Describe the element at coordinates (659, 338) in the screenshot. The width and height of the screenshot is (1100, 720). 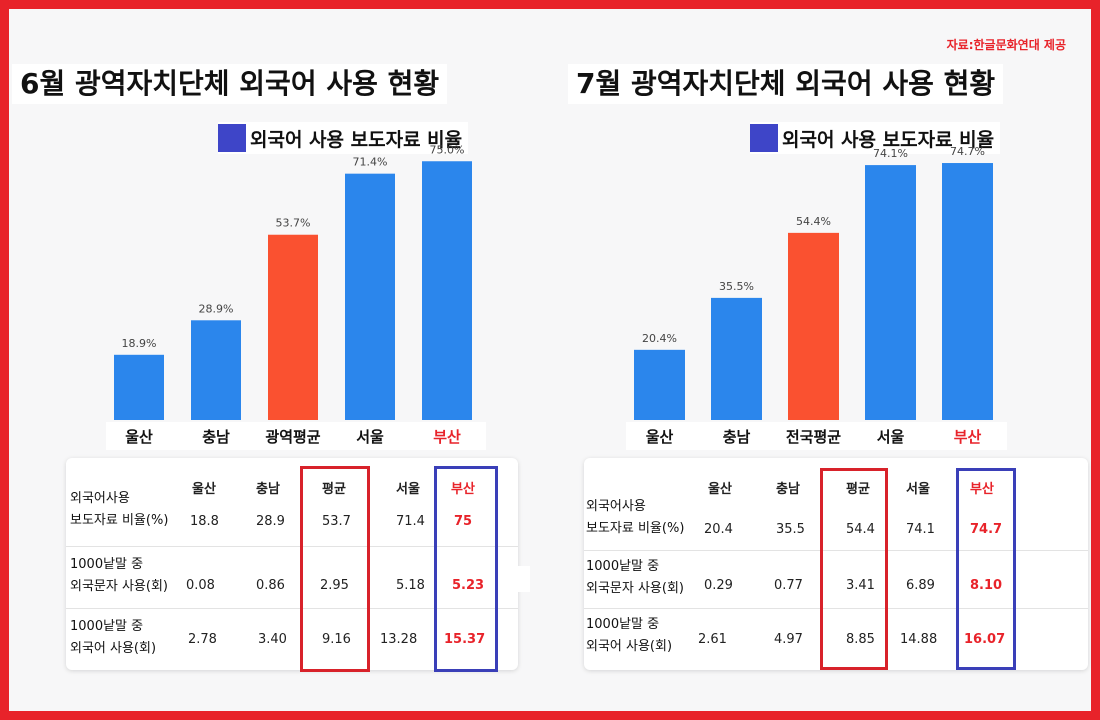
I see `bar-value-label: 20.4%` at that location.